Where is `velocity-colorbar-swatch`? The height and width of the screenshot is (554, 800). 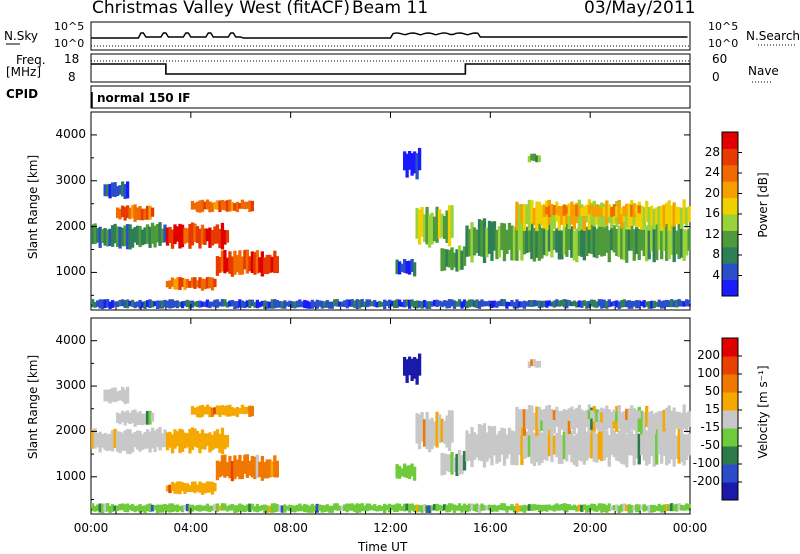 velocity-colorbar-swatch is located at coordinates (730, 401).